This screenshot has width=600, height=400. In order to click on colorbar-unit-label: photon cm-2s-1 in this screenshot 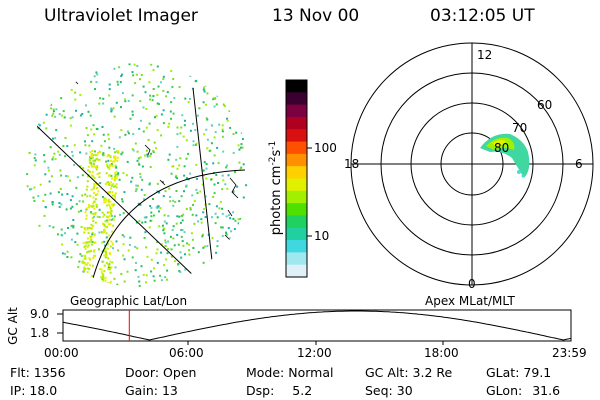, I will do `click(276, 188)`.